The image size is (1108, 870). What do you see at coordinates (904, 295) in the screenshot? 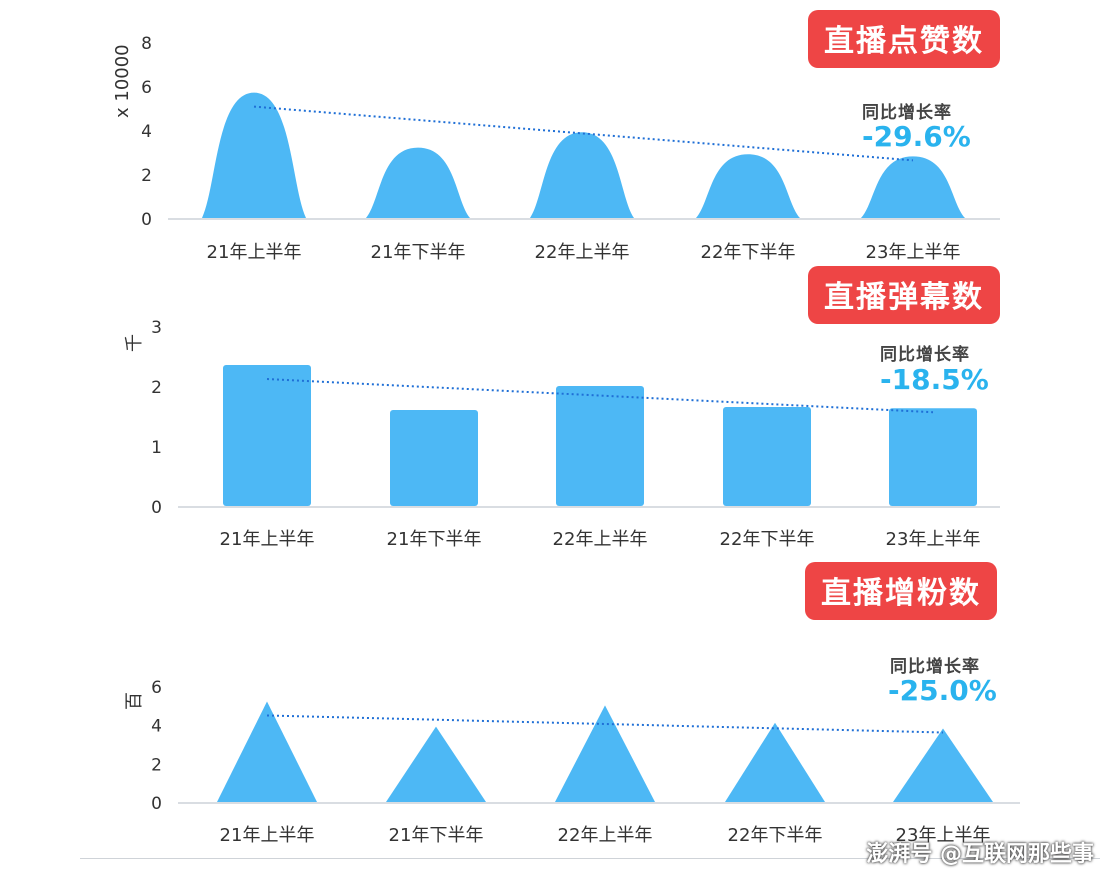
I see `chart-title: 直播弹幕数` at bounding box center [904, 295].